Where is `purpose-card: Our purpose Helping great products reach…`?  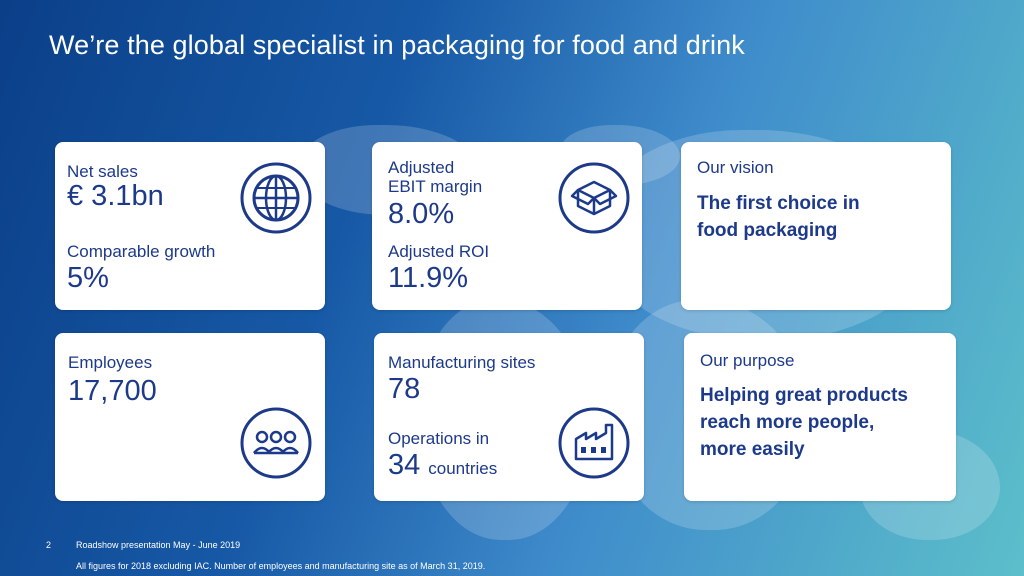 purpose-card: Our purpose Helping great products reach… is located at coordinates (820, 417).